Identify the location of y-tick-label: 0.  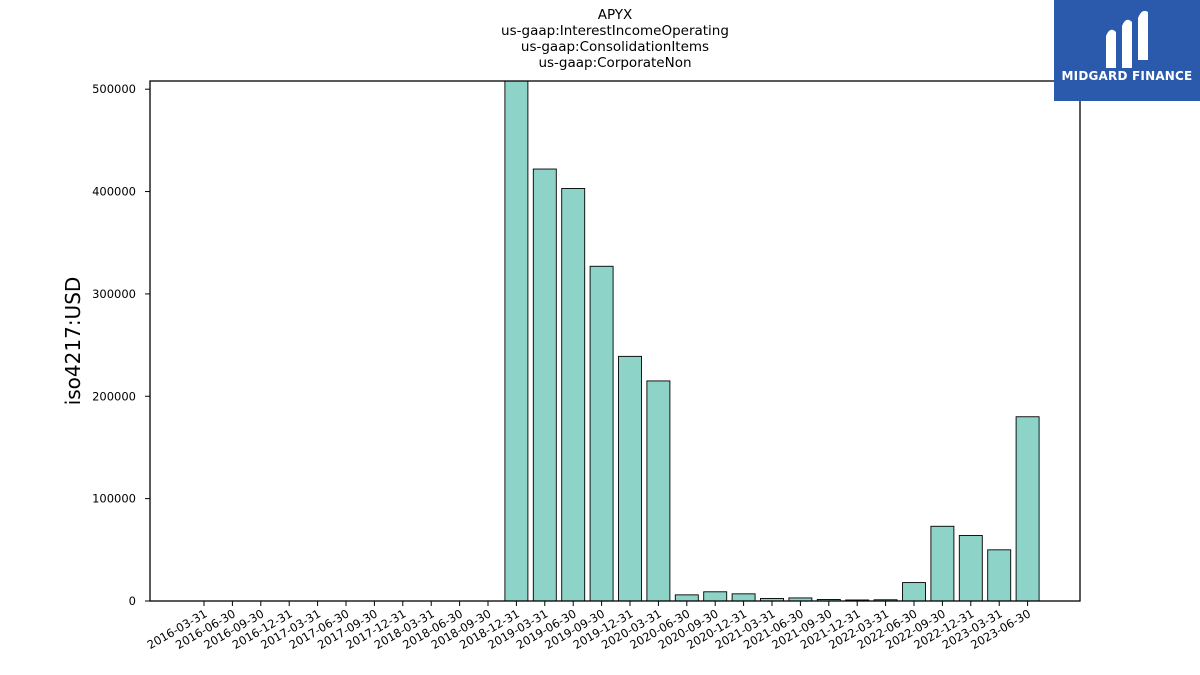
(132, 601).